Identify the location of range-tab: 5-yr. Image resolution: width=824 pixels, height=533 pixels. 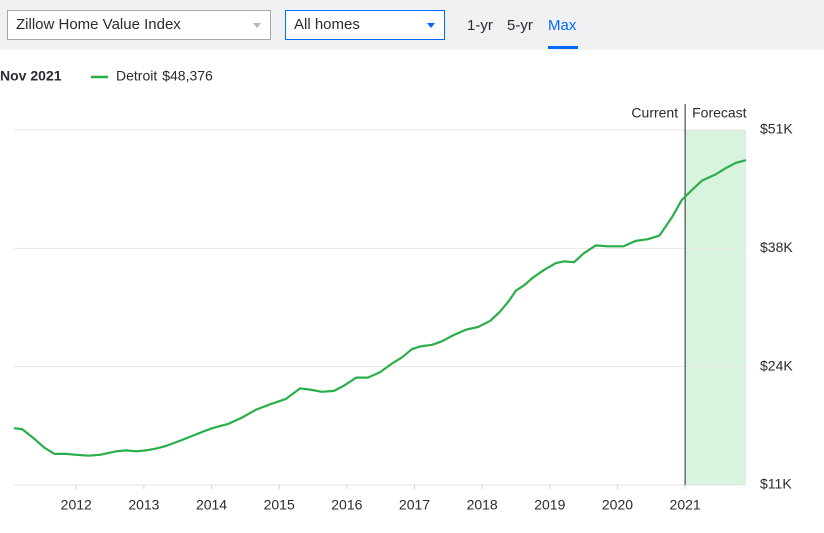
(520, 25).